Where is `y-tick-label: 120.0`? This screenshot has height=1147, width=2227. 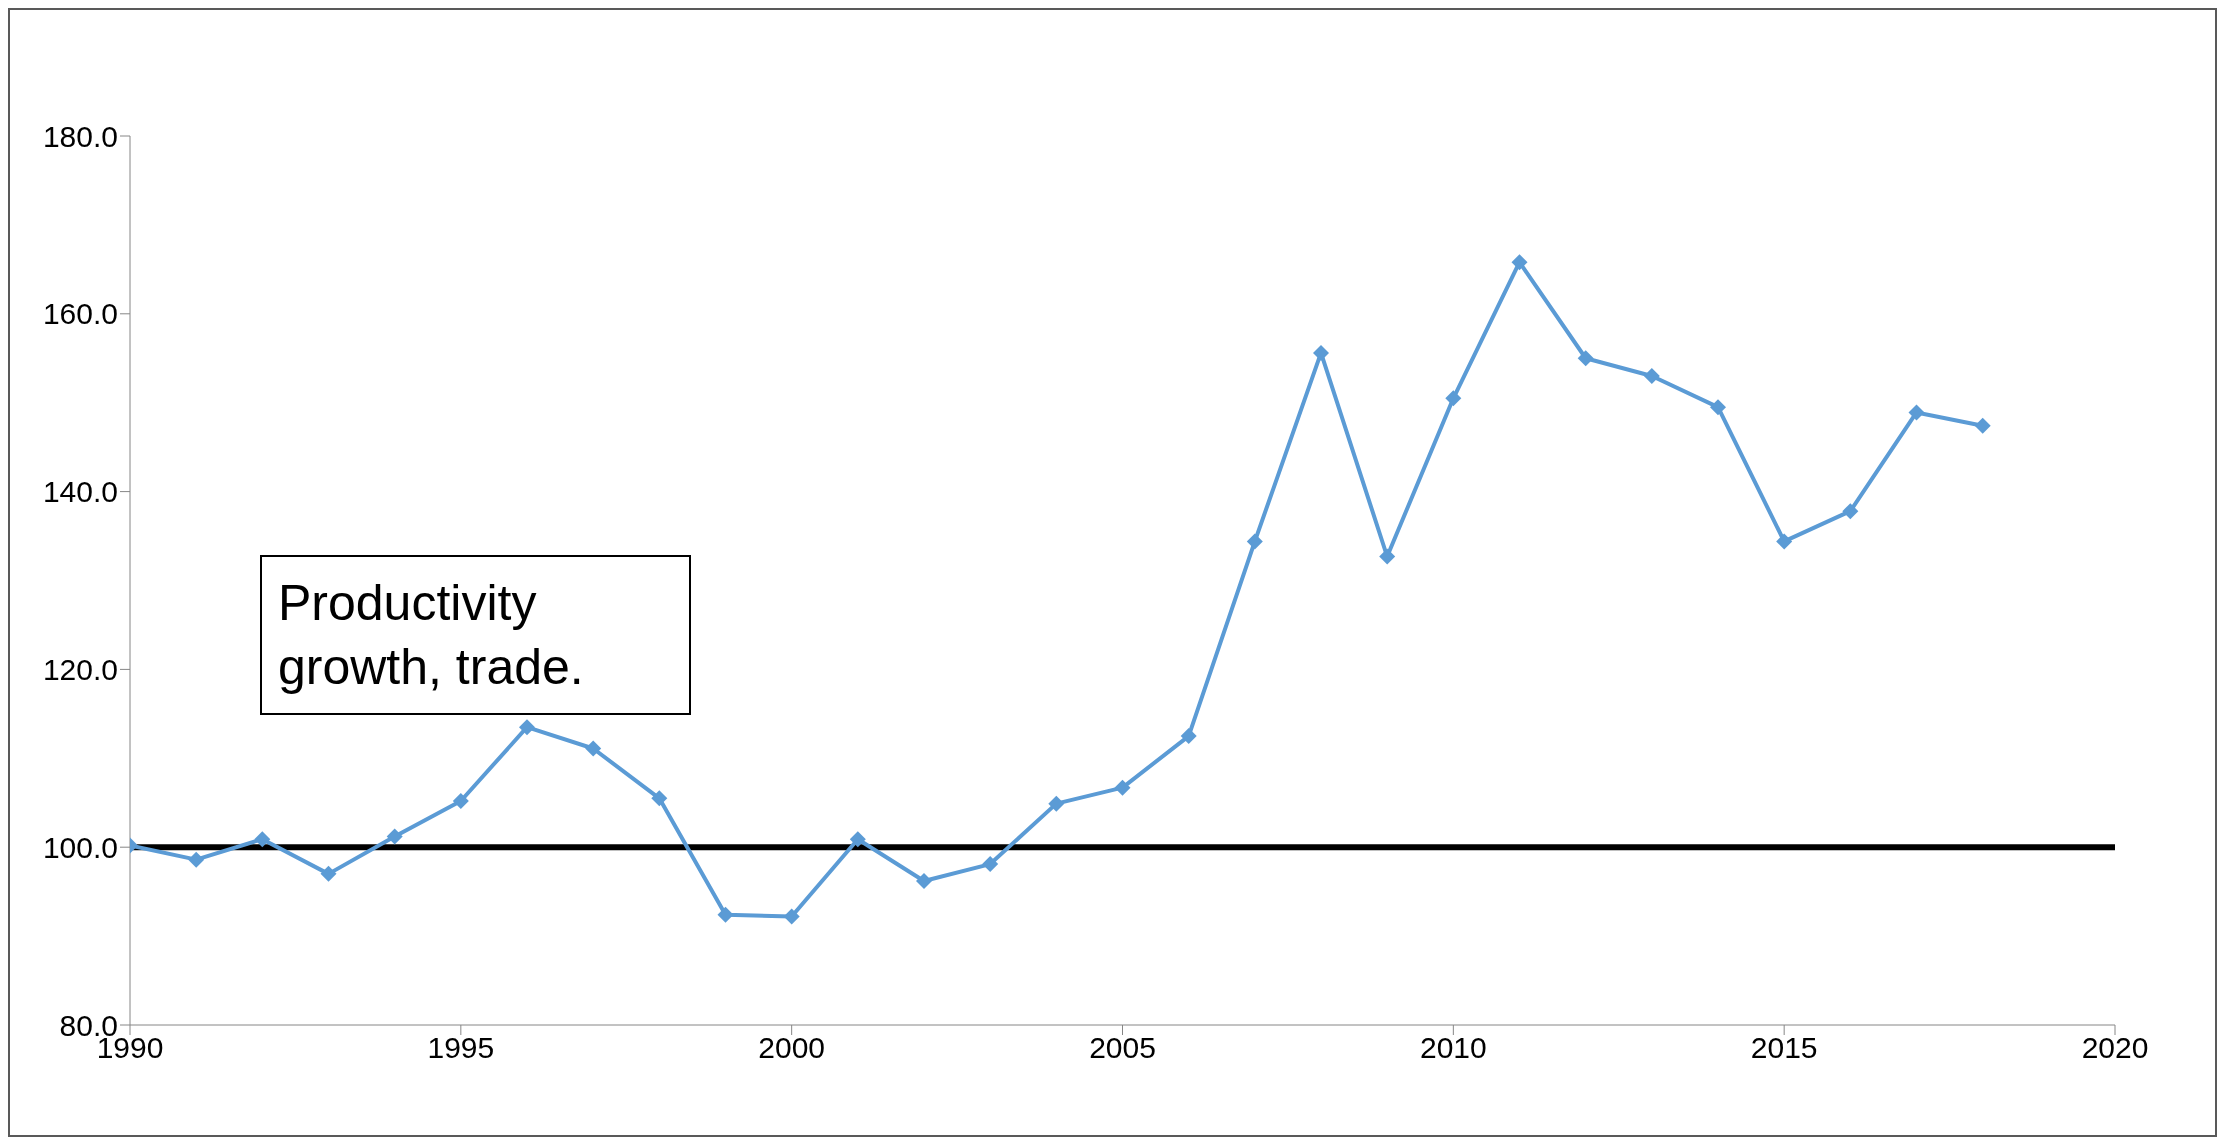
y-tick-label: 120.0 is located at coordinates (80, 670).